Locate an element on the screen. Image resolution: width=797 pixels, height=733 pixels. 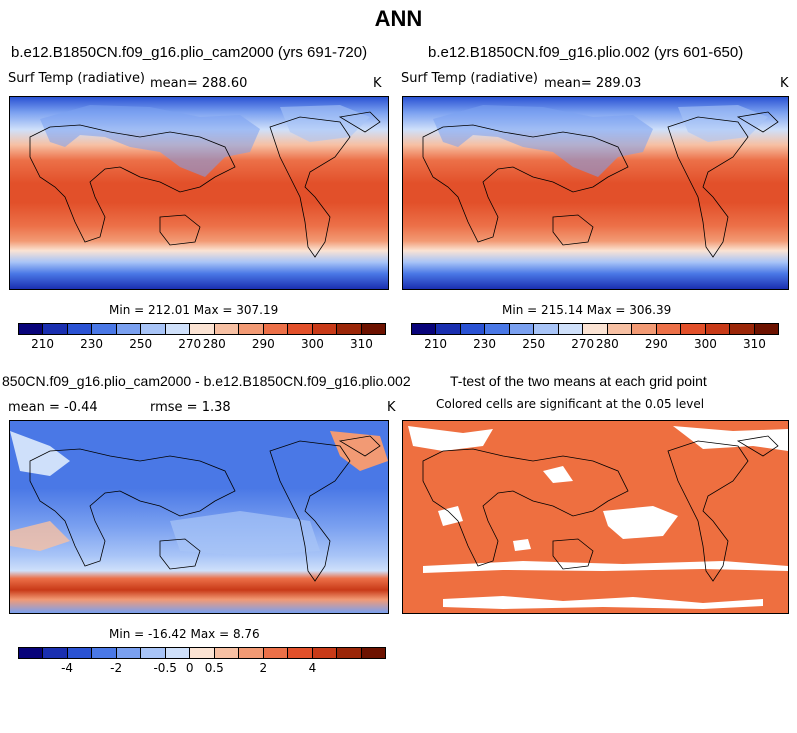
colorbar-tick-label: 0 is located at coordinates (189, 668).